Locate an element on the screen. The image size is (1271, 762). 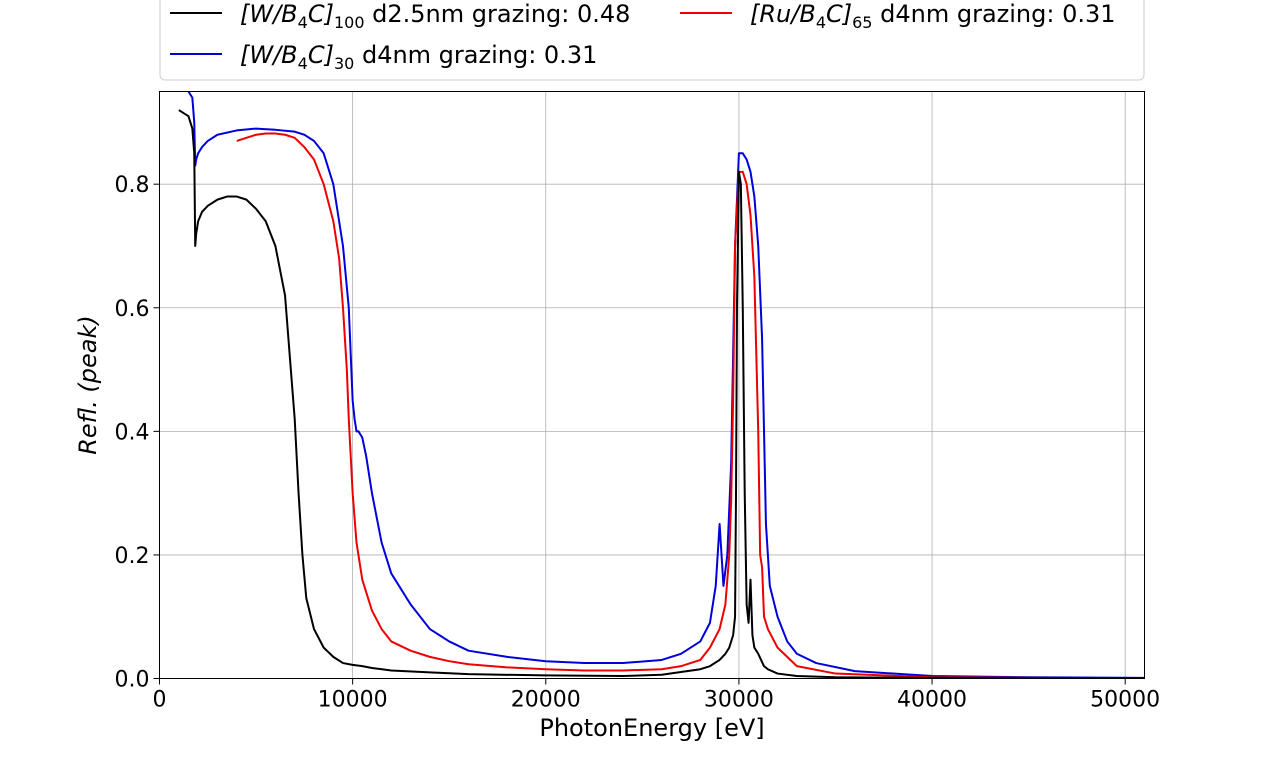
y-tick-label: 0.0 is located at coordinates (132, 680).